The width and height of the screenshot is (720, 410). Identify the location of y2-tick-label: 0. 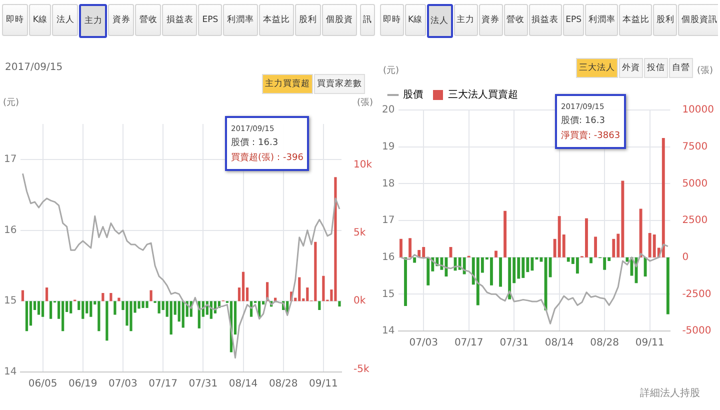
(685, 257).